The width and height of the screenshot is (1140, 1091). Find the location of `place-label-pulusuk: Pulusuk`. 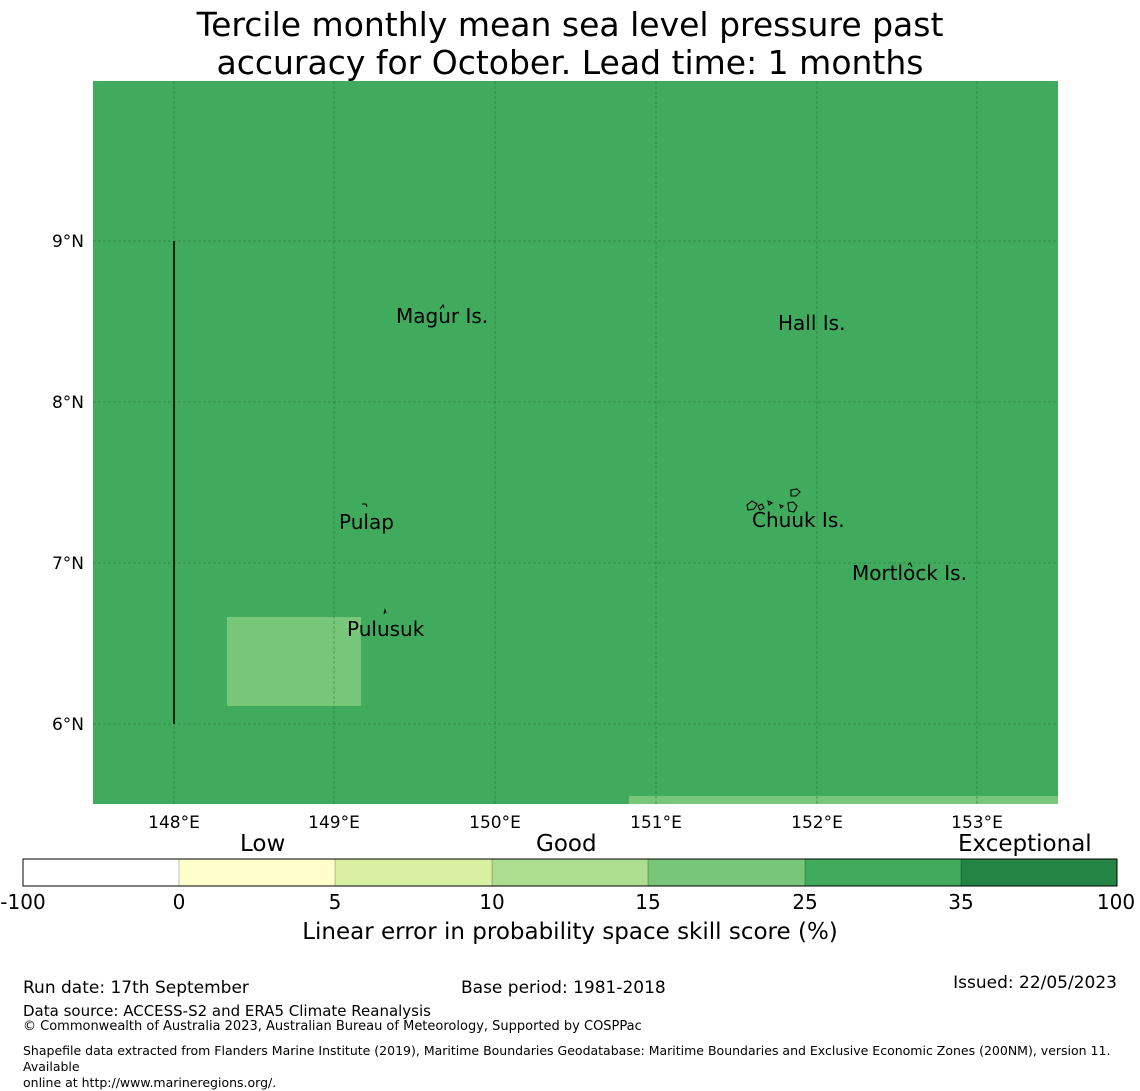

place-label-pulusuk: Pulusuk is located at coordinates (386, 629).